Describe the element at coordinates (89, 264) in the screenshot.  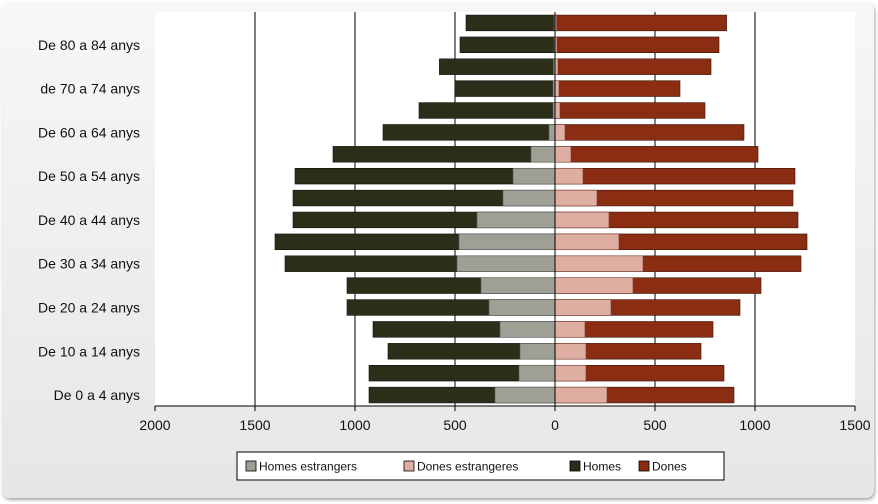
I see `category-label: De 30 a 34 anys` at that location.